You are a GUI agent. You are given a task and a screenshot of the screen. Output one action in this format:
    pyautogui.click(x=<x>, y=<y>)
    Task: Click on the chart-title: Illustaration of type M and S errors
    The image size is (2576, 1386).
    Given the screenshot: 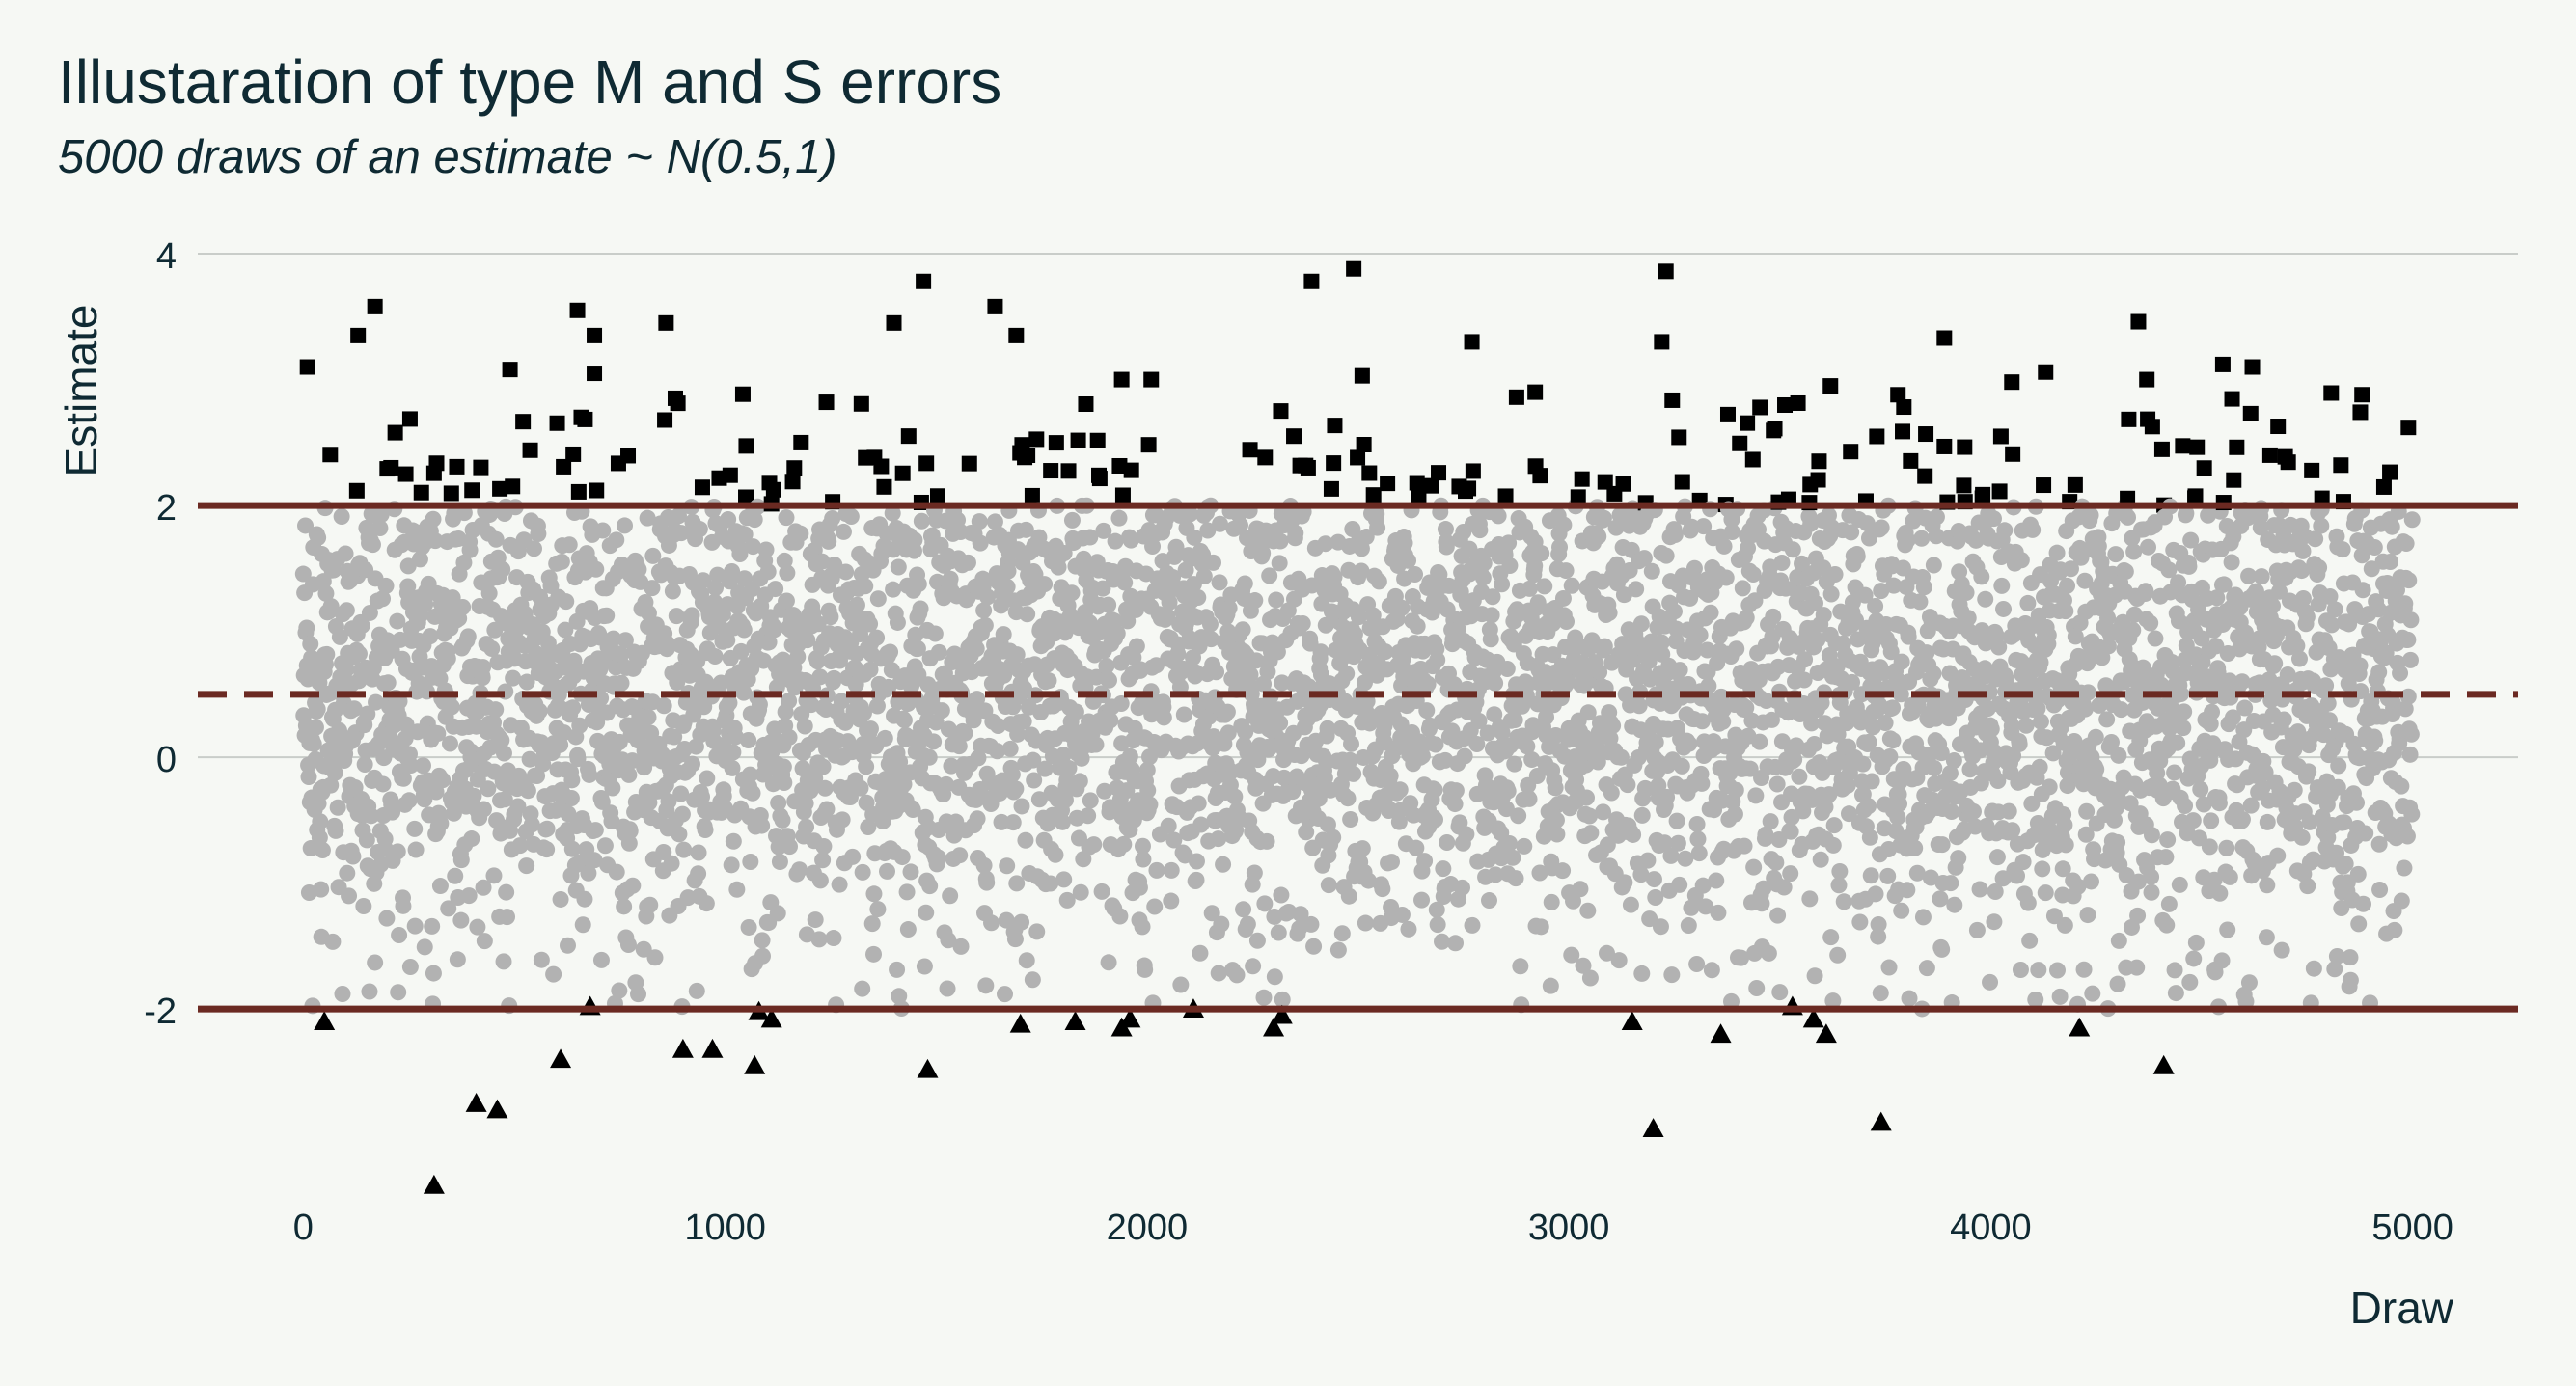 What is the action you would take?
    pyautogui.click(x=530, y=82)
    